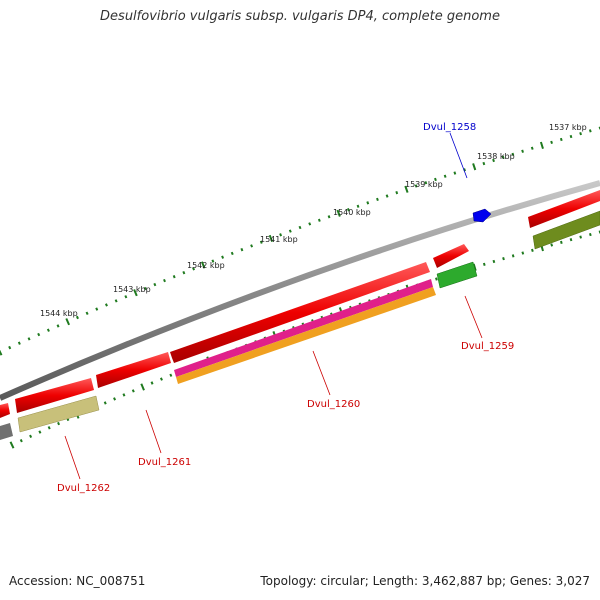 The width and height of the screenshot is (600, 600). I want to click on cds-dvul-1260-pink, so click(303, 328).